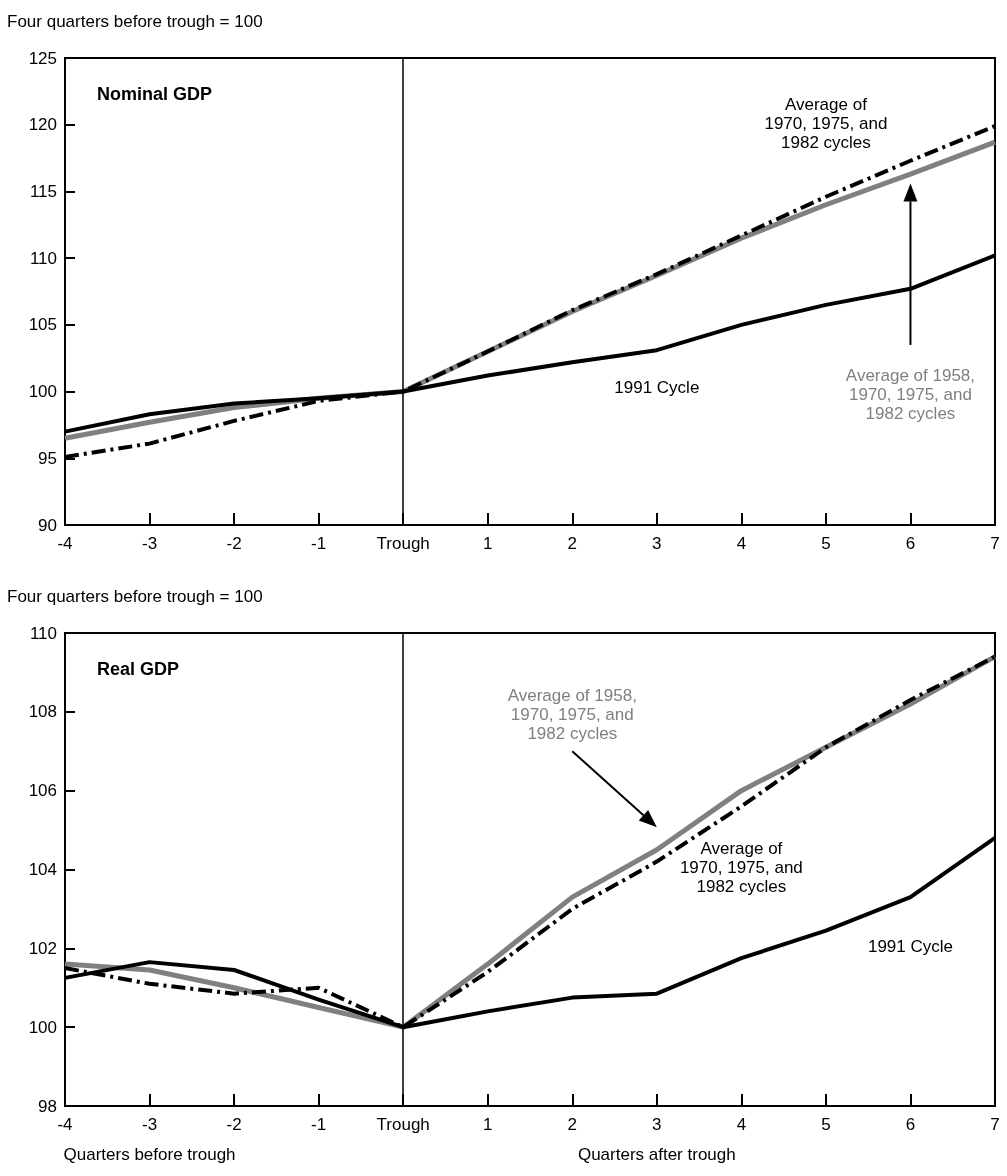 Image resolution: width=1007 pixels, height=1176 pixels. Describe the element at coordinates (155, 94) in the screenshot. I see `text: Nominal GDP` at that location.